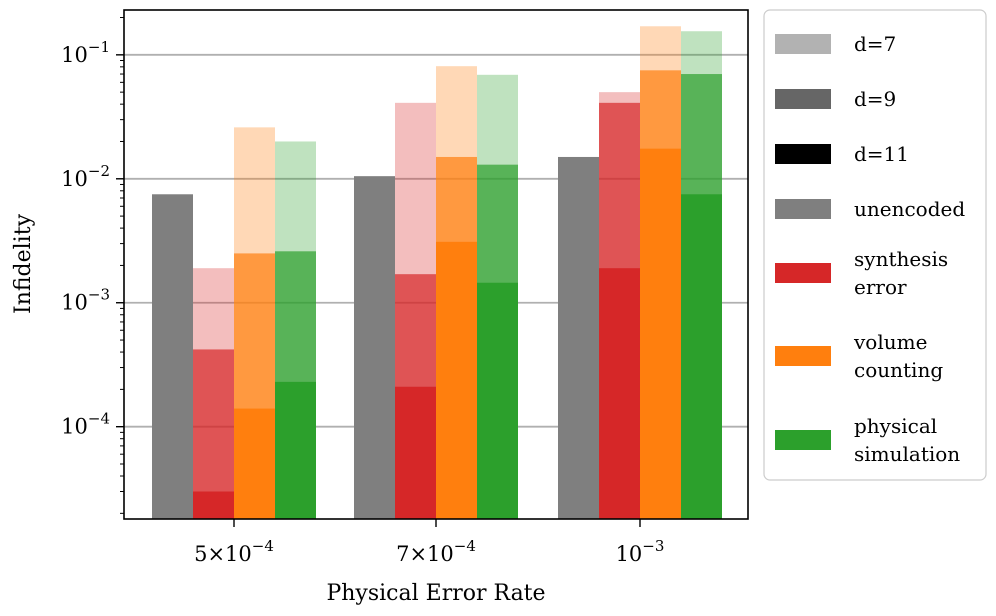 The image size is (996, 616). I want to click on x-tick-label: 7×10⁻⁴, so click(436, 551).